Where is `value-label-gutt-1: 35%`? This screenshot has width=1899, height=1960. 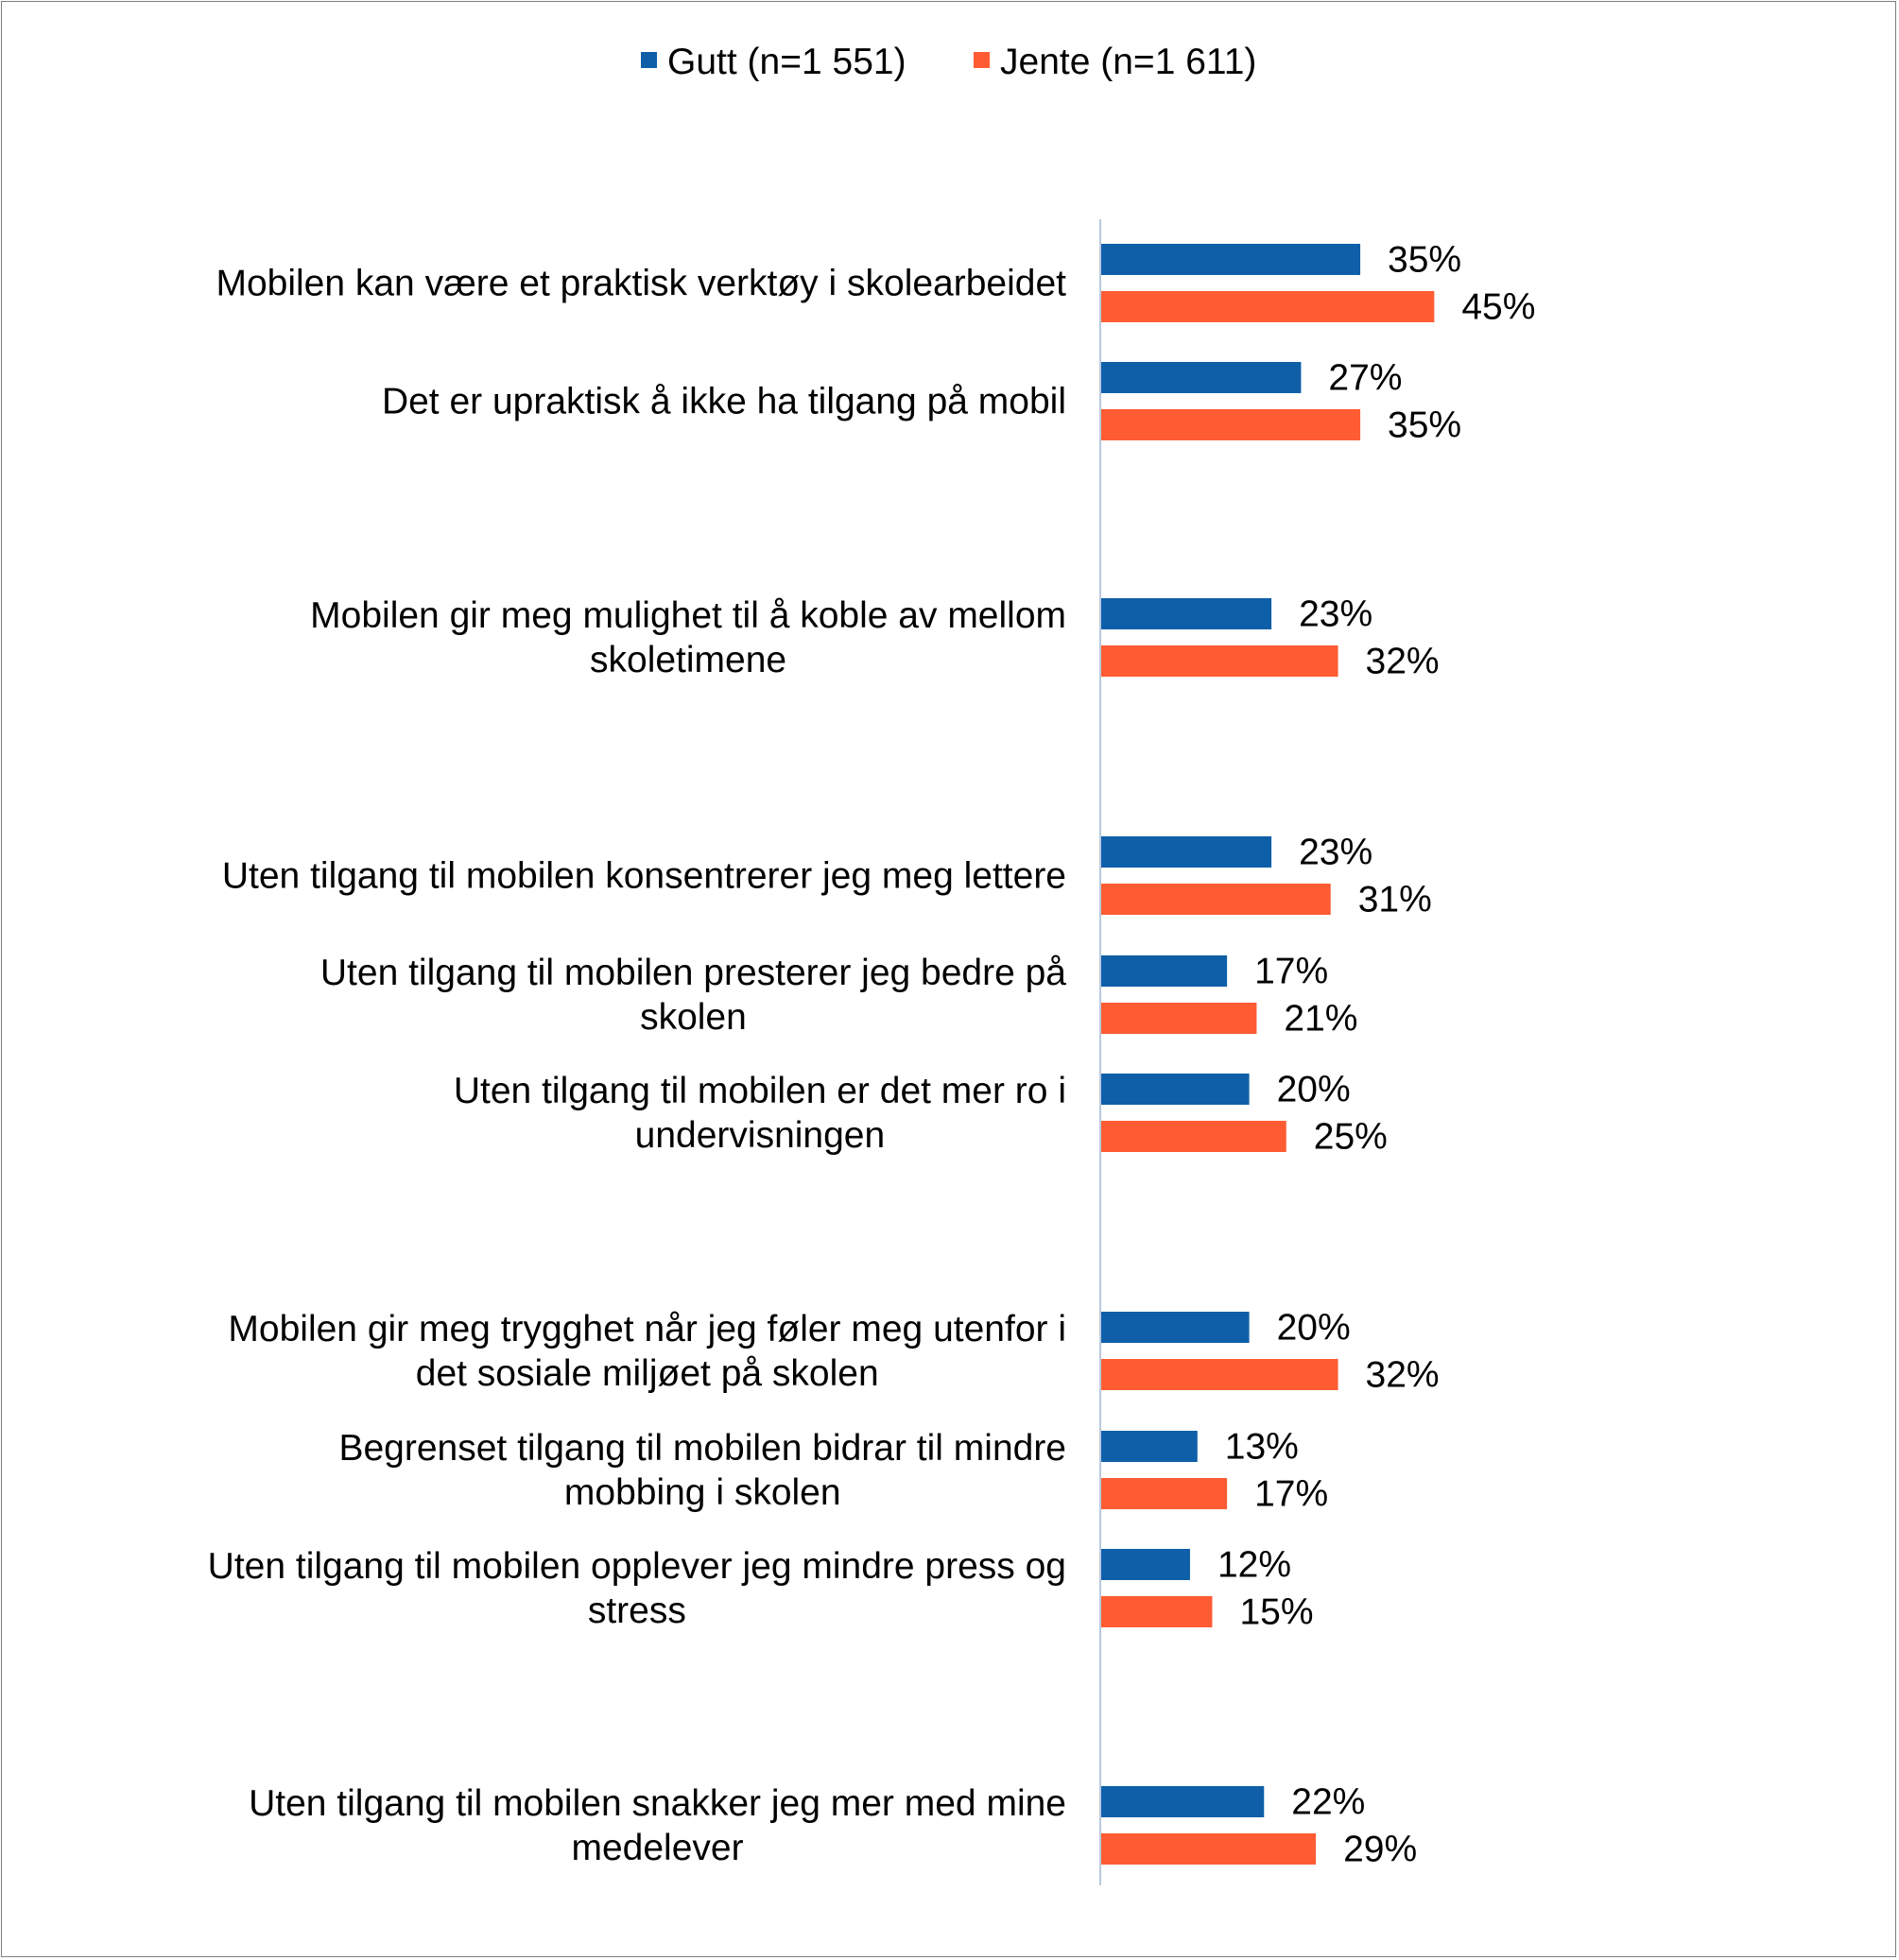
value-label-gutt-1: 35% is located at coordinates (1424, 260).